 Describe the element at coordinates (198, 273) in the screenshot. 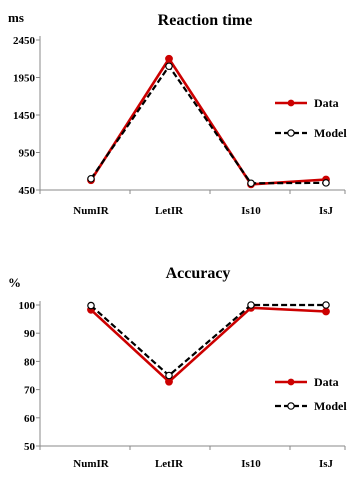

I see `chart-title: Accuracy` at that location.